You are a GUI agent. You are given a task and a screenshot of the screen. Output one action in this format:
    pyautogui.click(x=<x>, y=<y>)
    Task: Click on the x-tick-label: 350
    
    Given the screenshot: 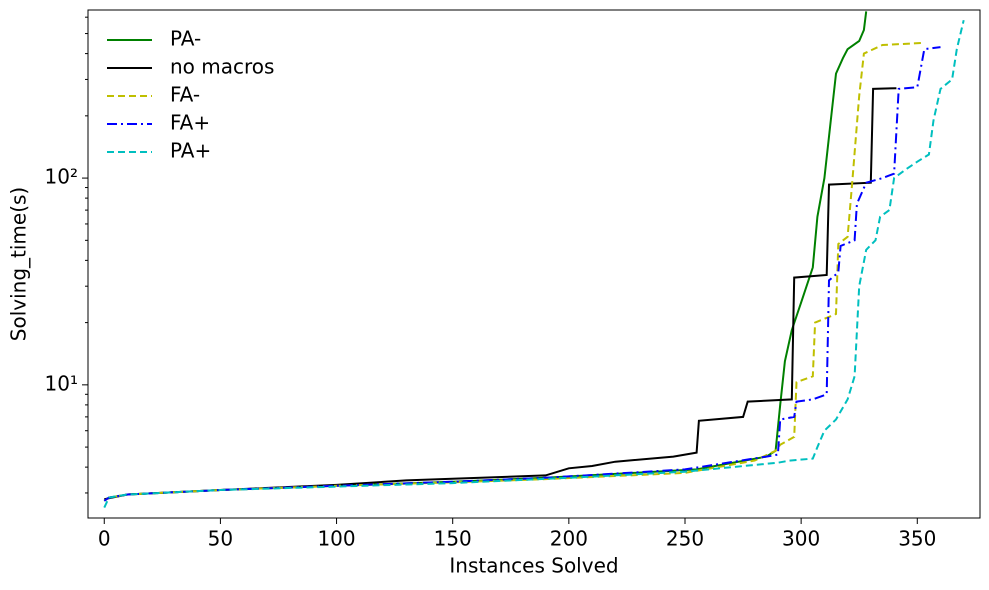 What is the action you would take?
    pyautogui.click(x=917, y=539)
    